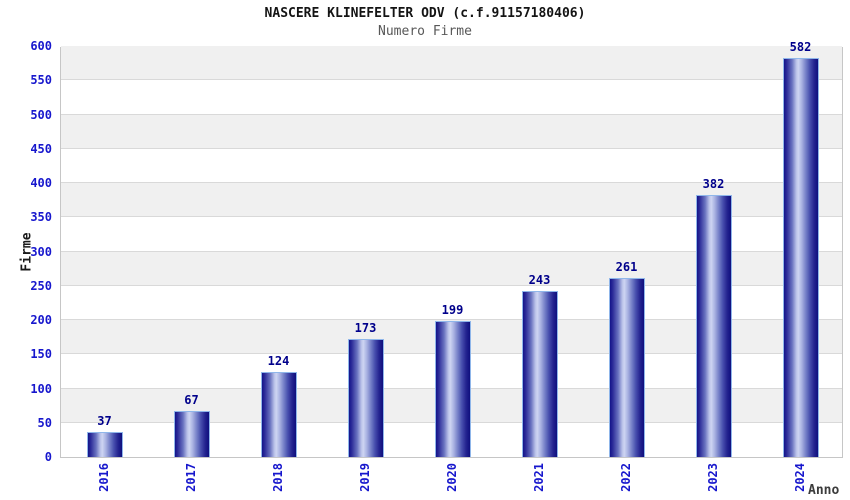 This screenshot has width=850, height=500. I want to click on x-tick-label: 2020, so click(451, 477).